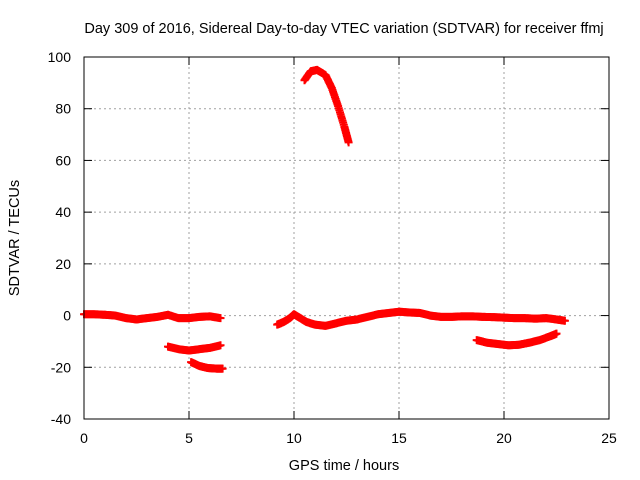  I want to click on x-tick-label: 10, so click(294, 438).